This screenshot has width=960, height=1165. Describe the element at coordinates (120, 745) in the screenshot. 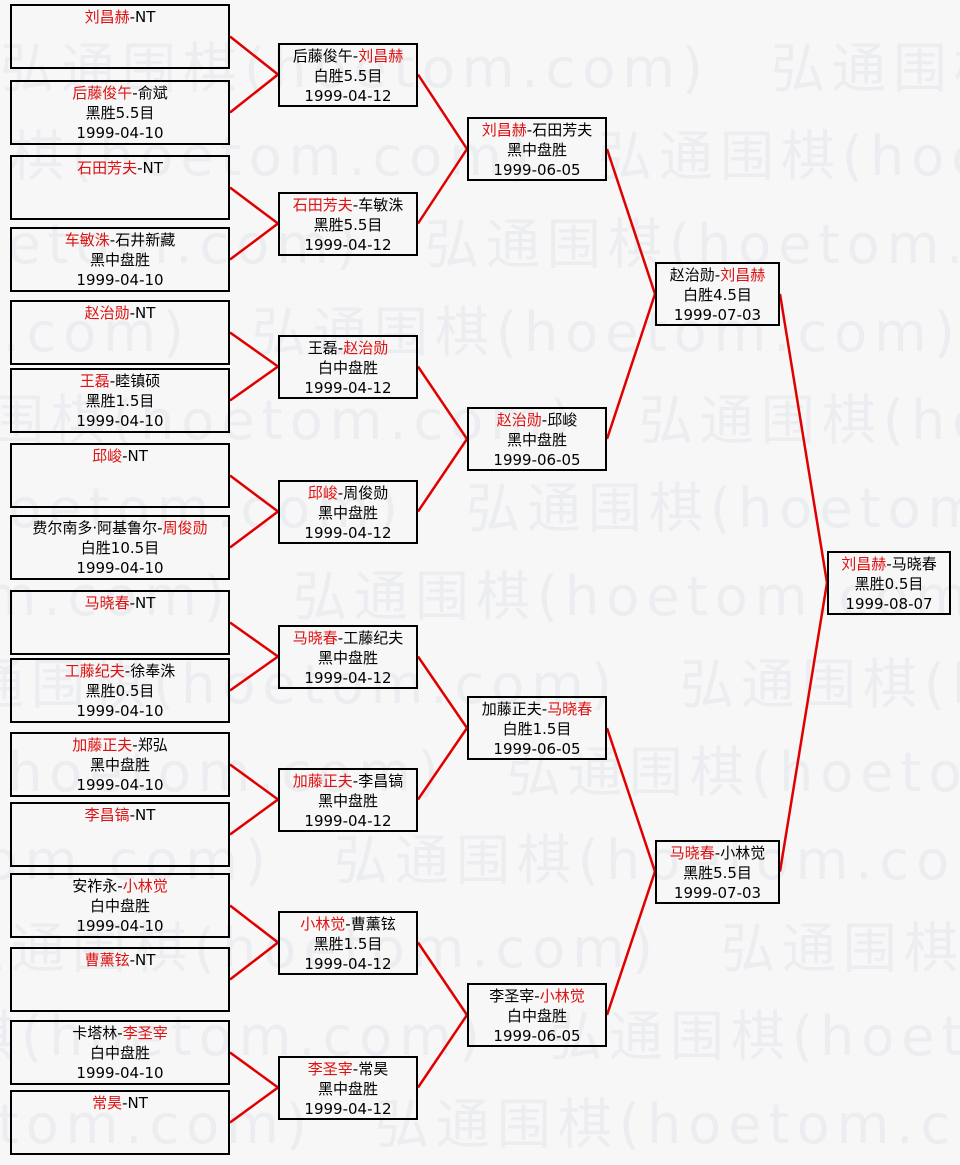

I see `match-players: 加藤正夫-郑弘` at that location.